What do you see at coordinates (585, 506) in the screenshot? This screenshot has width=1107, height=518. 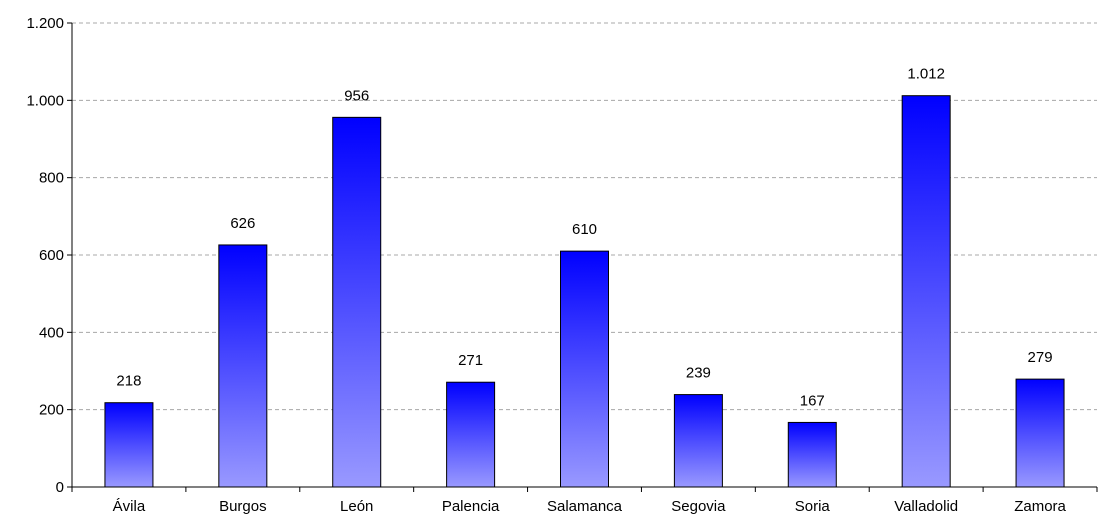 I see `x-category-label: Salamanca` at bounding box center [585, 506].